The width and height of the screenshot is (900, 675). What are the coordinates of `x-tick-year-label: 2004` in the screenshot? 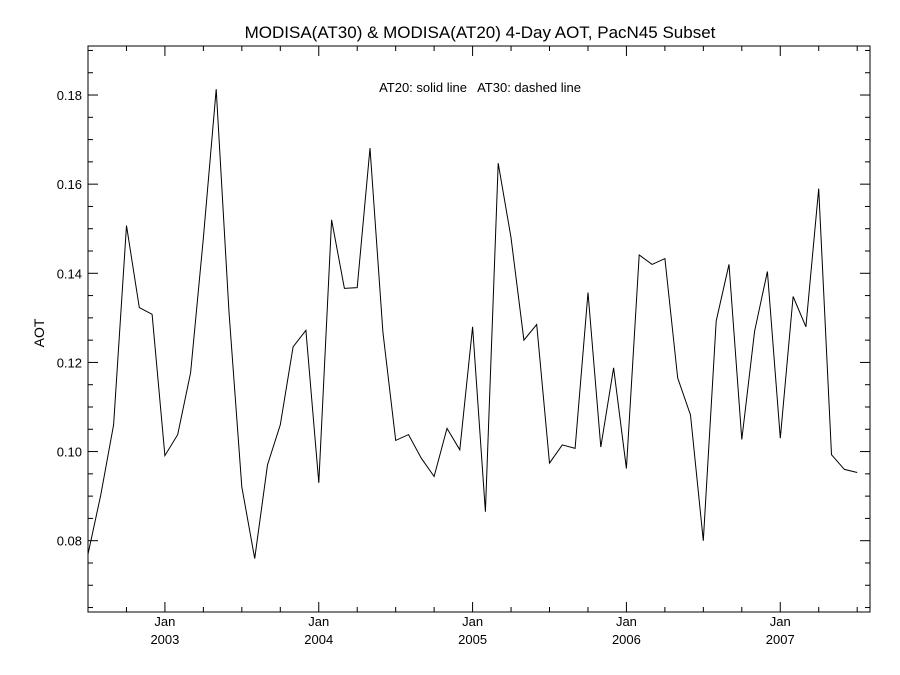 It's located at (318, 639).